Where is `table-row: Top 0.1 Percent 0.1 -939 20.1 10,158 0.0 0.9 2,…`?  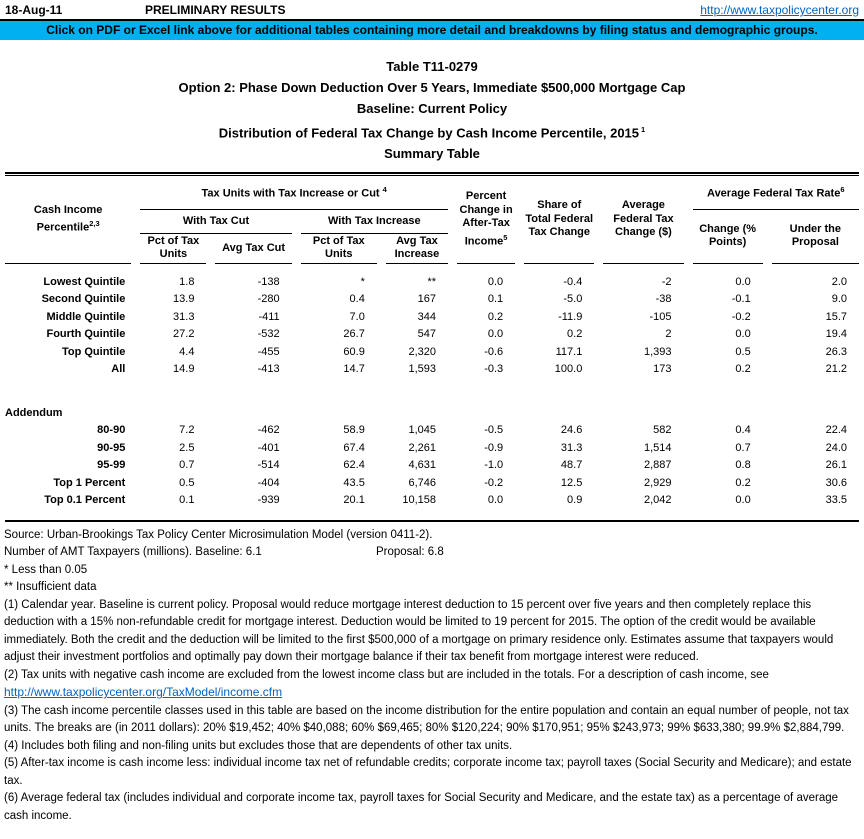
table-row: Top 0.1 Percent 0.1 -939 20.1 10,158 0.0 0.9 2,… is located at coordinates (432, 506).